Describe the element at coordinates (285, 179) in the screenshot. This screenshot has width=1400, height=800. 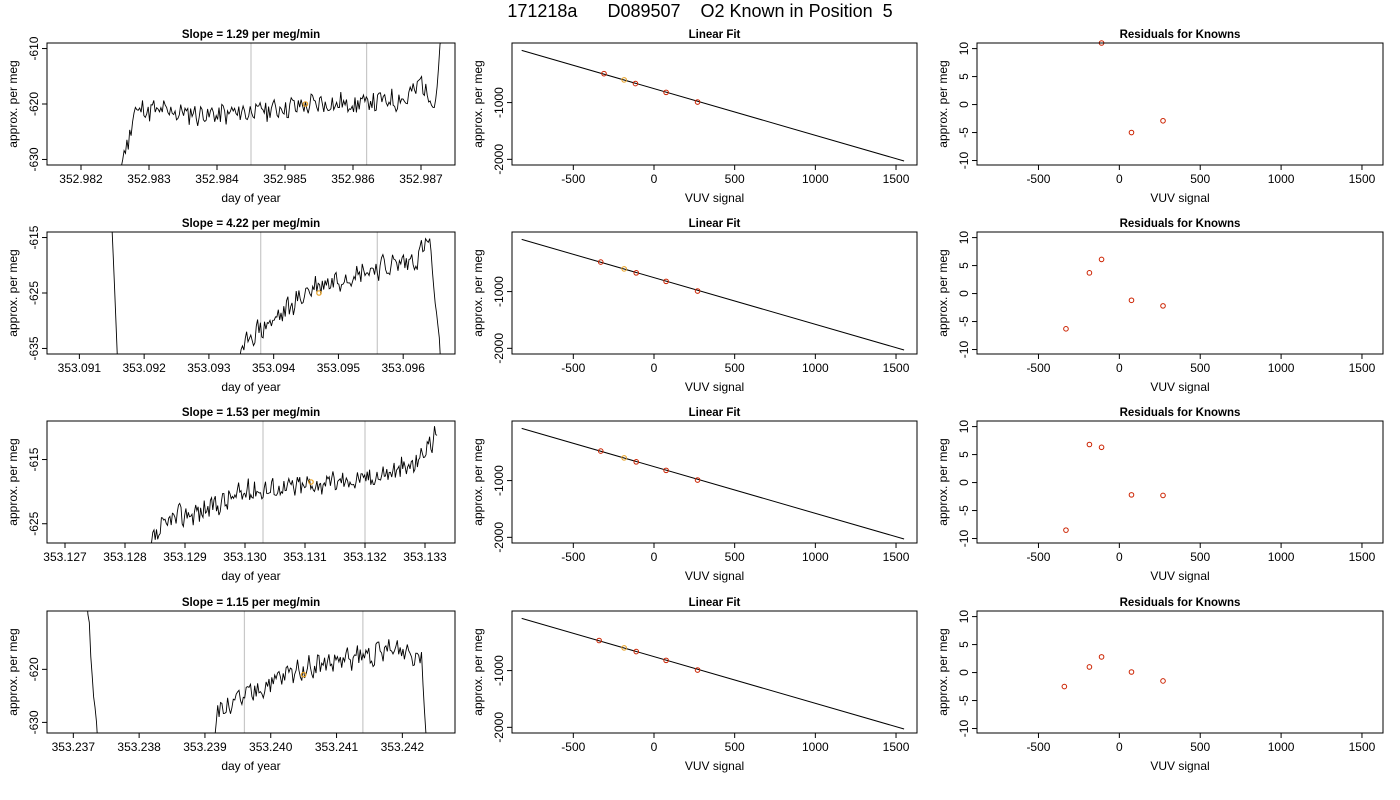
I see `timeseries-xtick-label: 352.985` at that location.